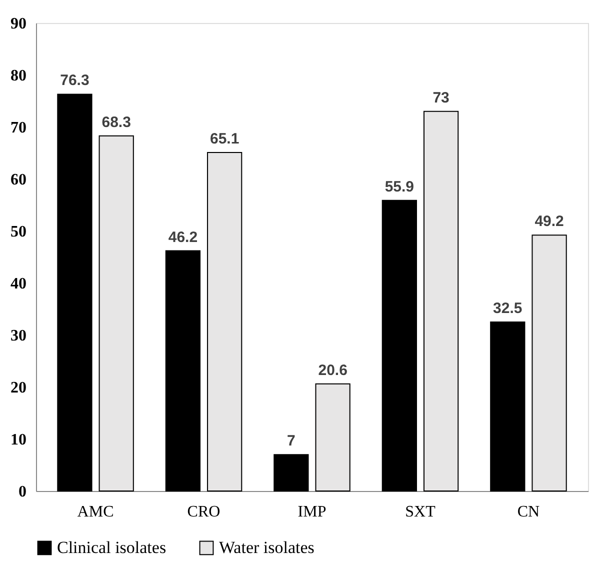  What do you see at coordinates (18, 284) in the screenshot?
I see `y-tick-label: 40` at bounding box center [18, 284].